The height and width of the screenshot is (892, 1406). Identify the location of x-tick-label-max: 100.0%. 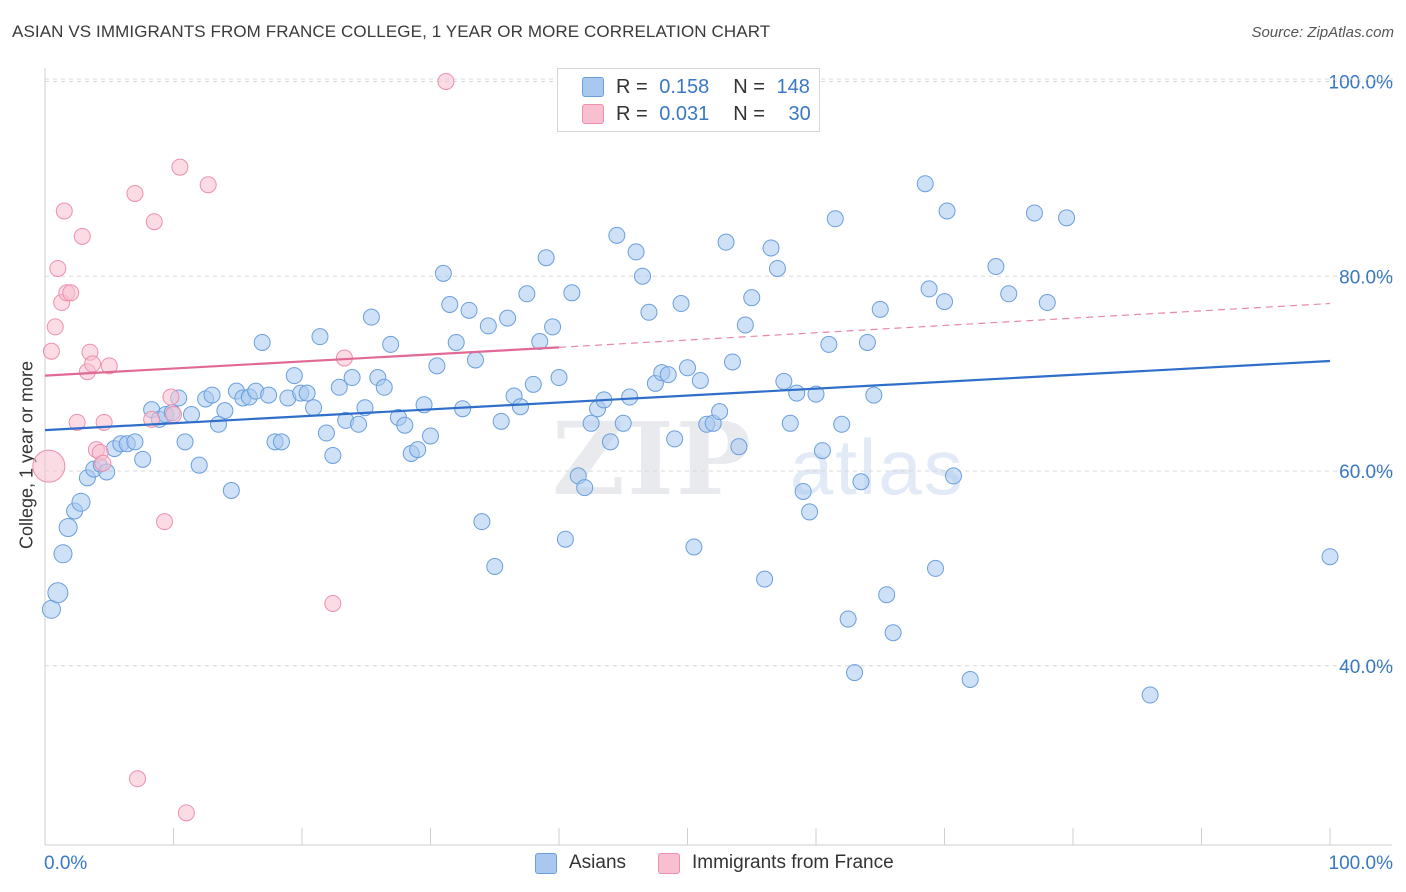
(1361, 863).